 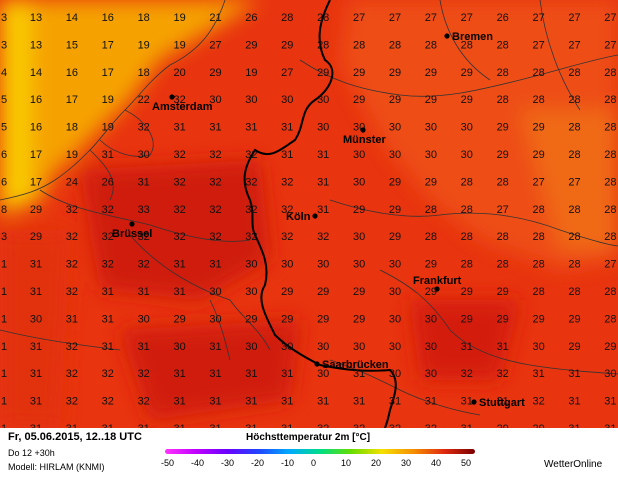 What do you see at coordinates (215, 18) in the screenshot?
I see `temperature-value: 21` at bounding box center [215, 18].